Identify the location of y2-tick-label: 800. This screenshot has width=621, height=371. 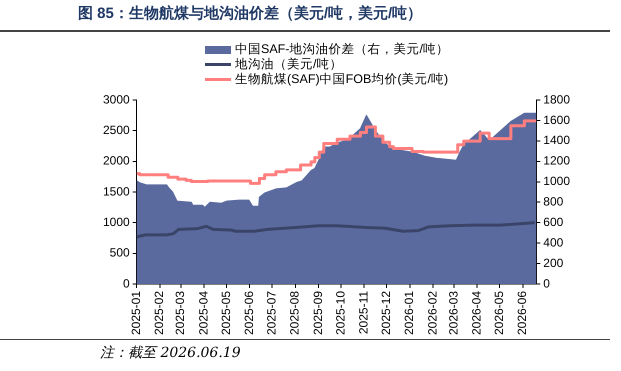
(553, 201).